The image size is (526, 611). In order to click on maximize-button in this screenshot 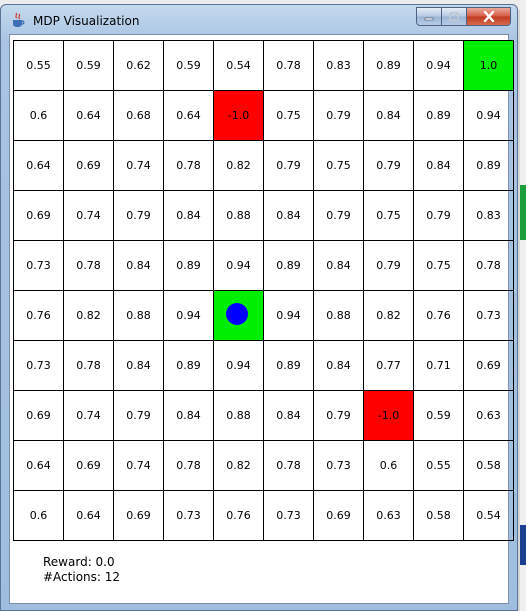, I will do `click(454, 16)`.